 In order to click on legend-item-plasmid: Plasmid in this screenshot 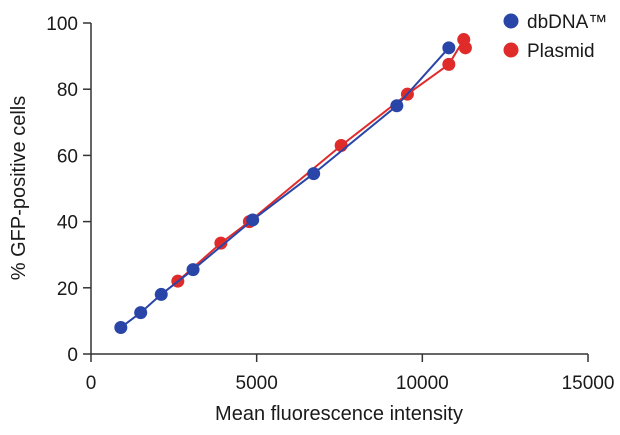, I will do `click(549, 51)`.